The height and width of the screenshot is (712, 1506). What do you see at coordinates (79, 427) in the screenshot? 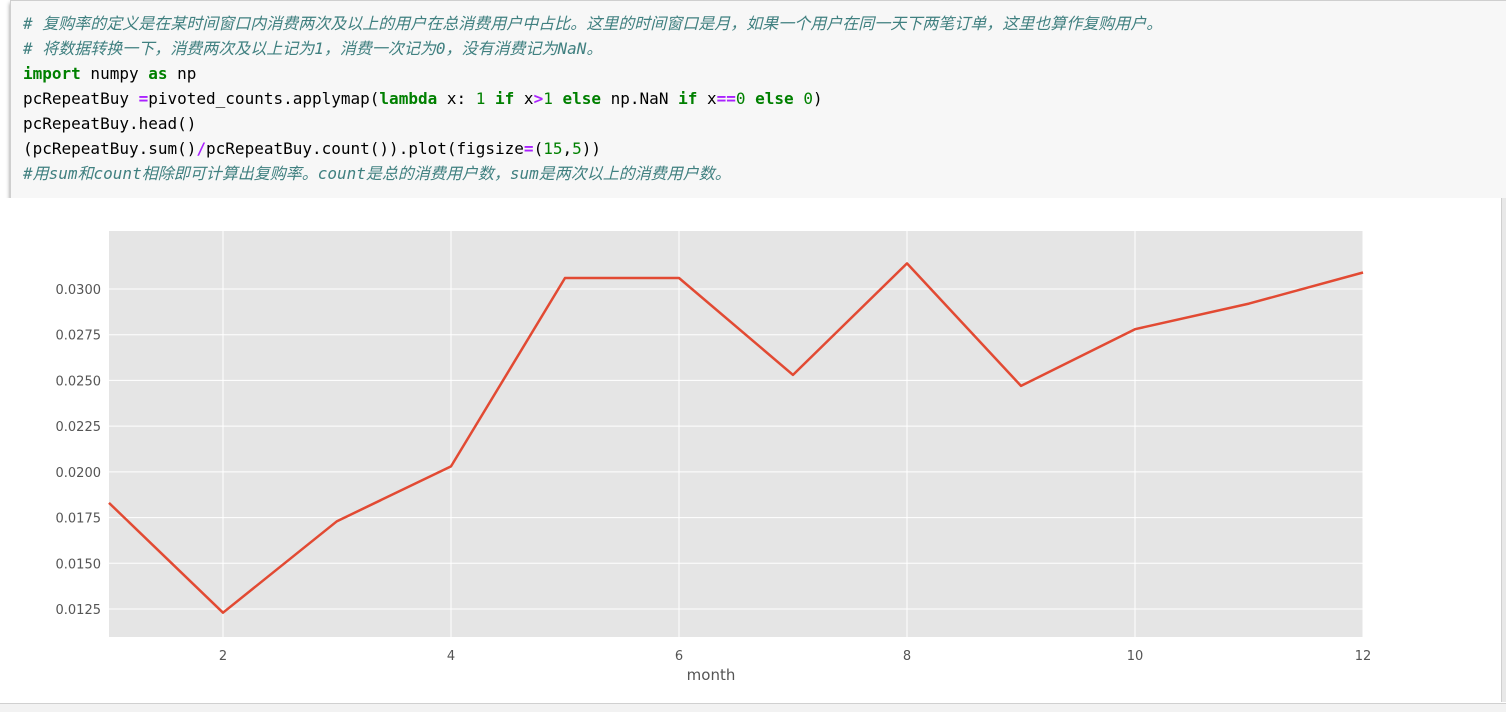
I see `y-tick-label: 0.0225` at bounding box center [79, 427].